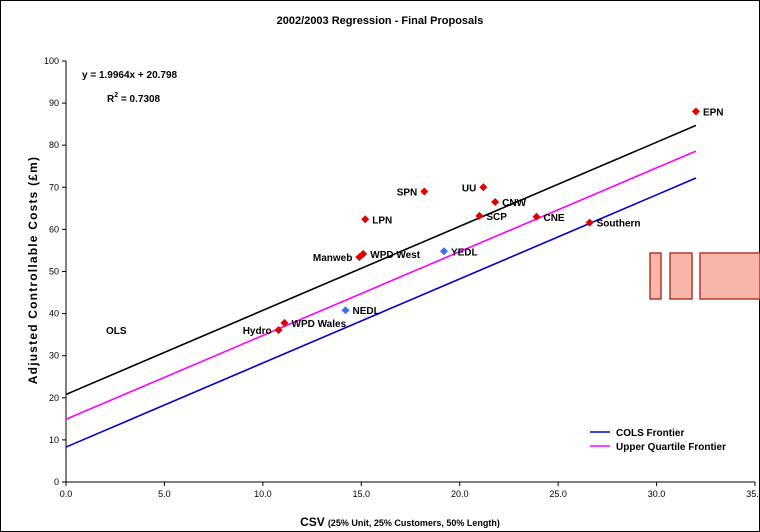 Image resolution: width=760 pixels, height=532 pixels. I want to click on r-squared-value: = 0.7308, so click(139, 99).